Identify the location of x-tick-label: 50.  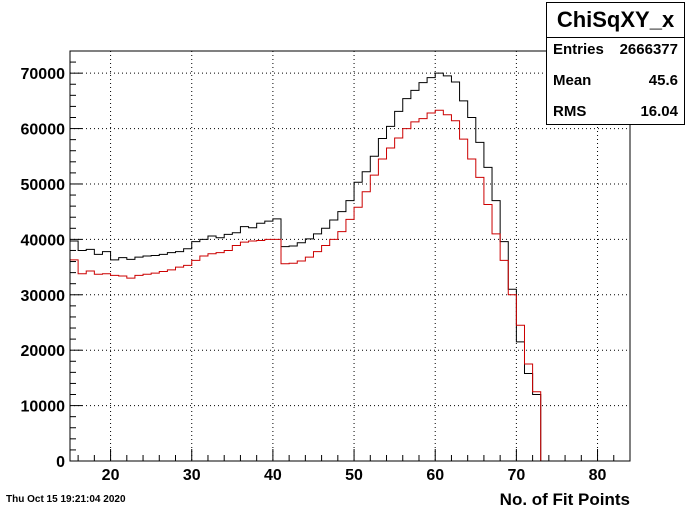
(354, 475).